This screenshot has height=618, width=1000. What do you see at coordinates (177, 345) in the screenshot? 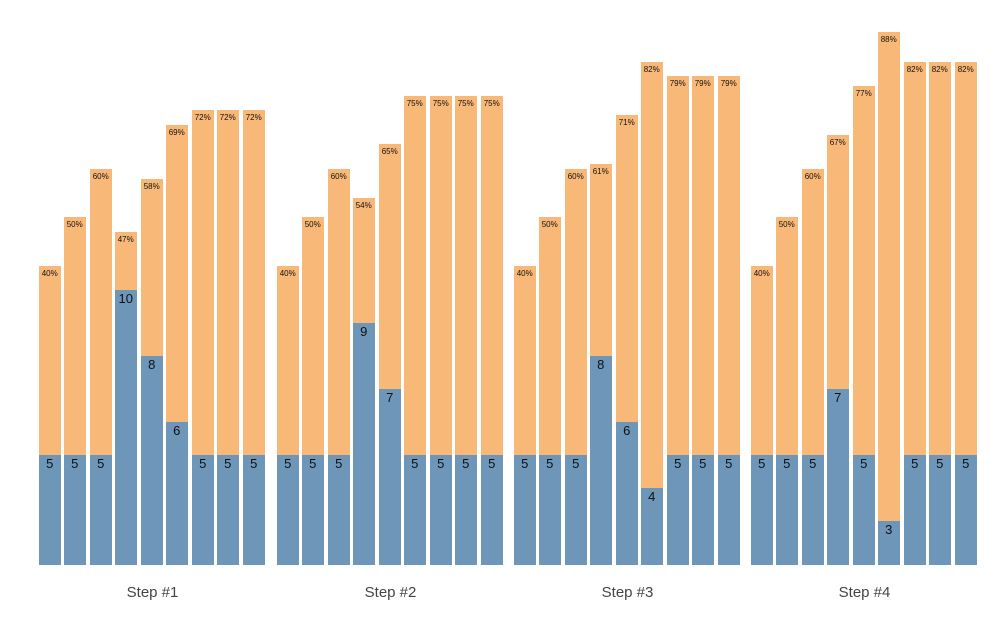
I see `stacked-bar: 69% 6` at bounding box center [177, 345].